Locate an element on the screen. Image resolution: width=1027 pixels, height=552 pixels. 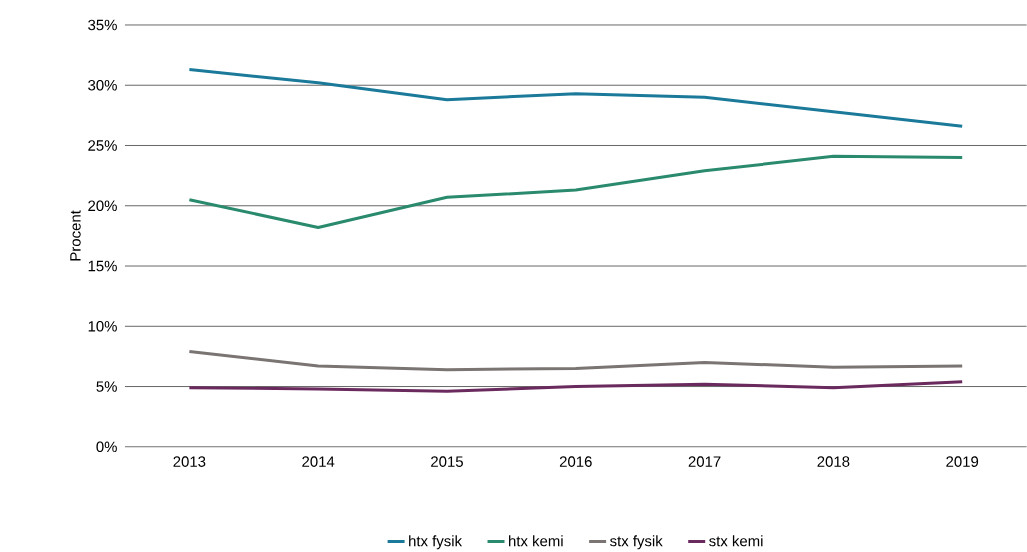
x-tick-label: 2015 is located at coordinates (447, 462).